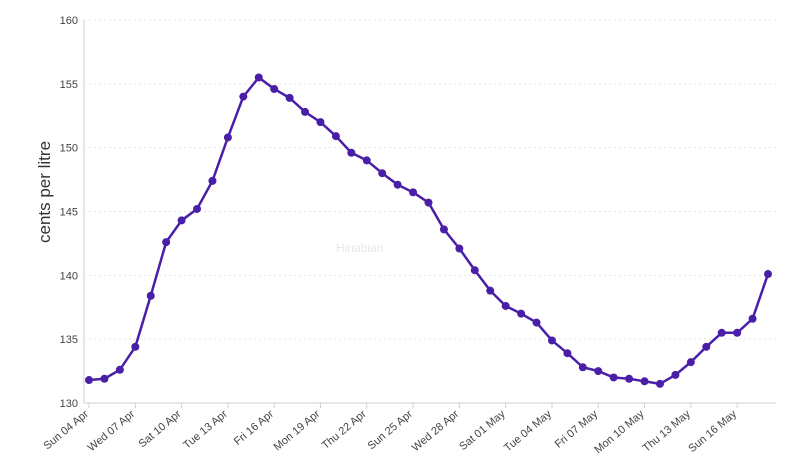  Describe the element at coordinates (67, 430) in the screenshot. I see `x-tick-label: Sun 04 Apr` at that location.